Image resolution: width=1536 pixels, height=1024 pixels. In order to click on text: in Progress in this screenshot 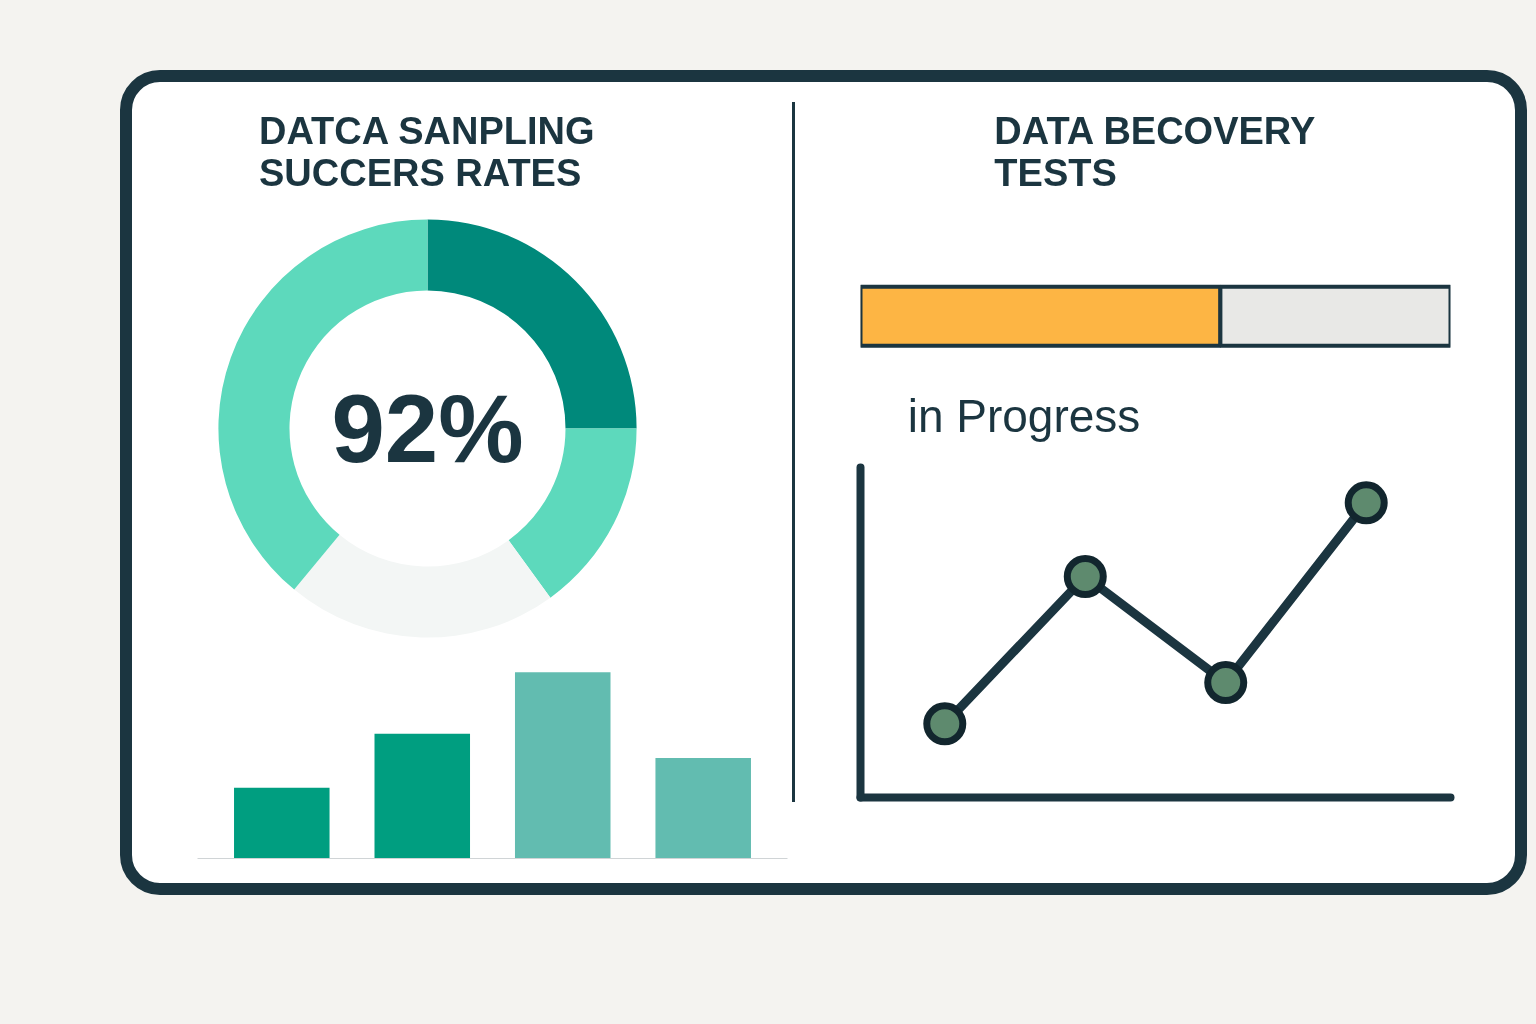, I will do `click(1024, 416)`.